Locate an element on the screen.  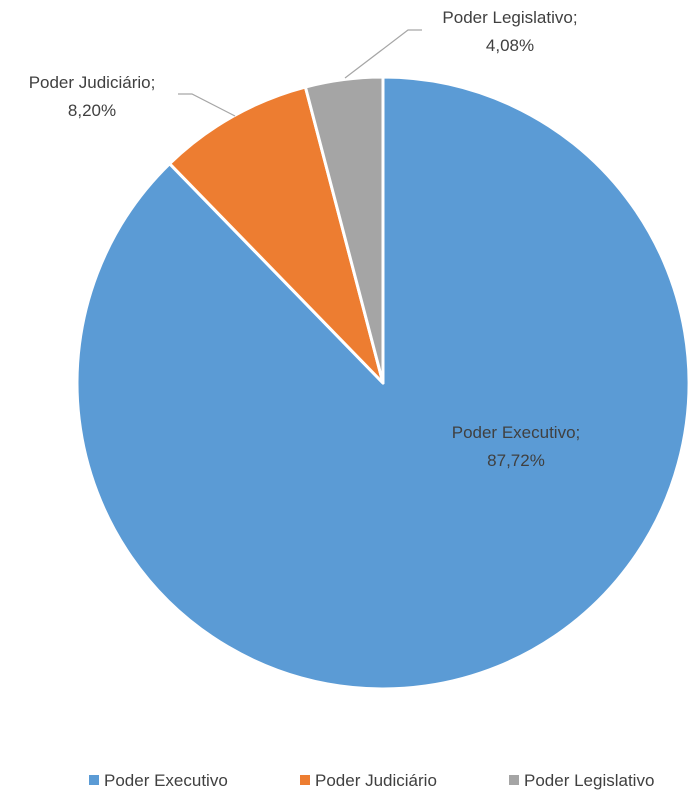
leader-lines-layer is located at coordinates (300, 73).